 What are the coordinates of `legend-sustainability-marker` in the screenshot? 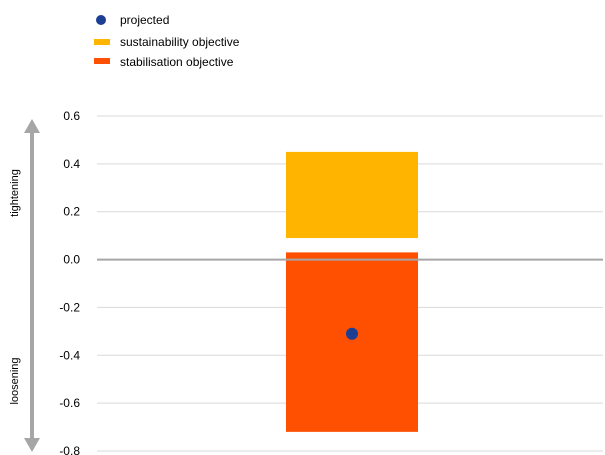 It's located at (102, 42).